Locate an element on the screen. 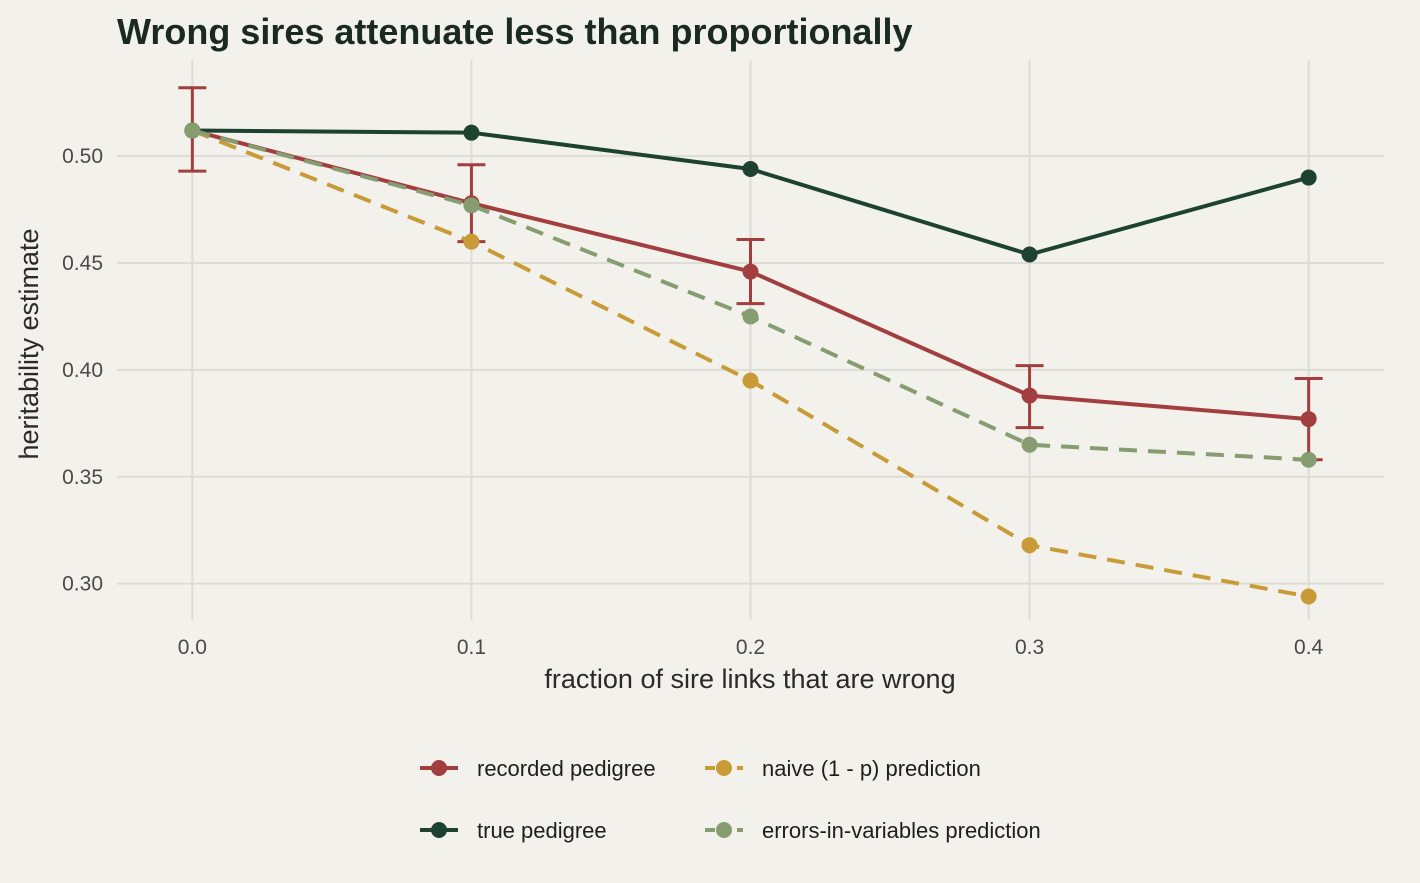 The width and height of the screenshot is (1420, 883). x-tick-label: 0.0 is located at coordinates (192, 647).